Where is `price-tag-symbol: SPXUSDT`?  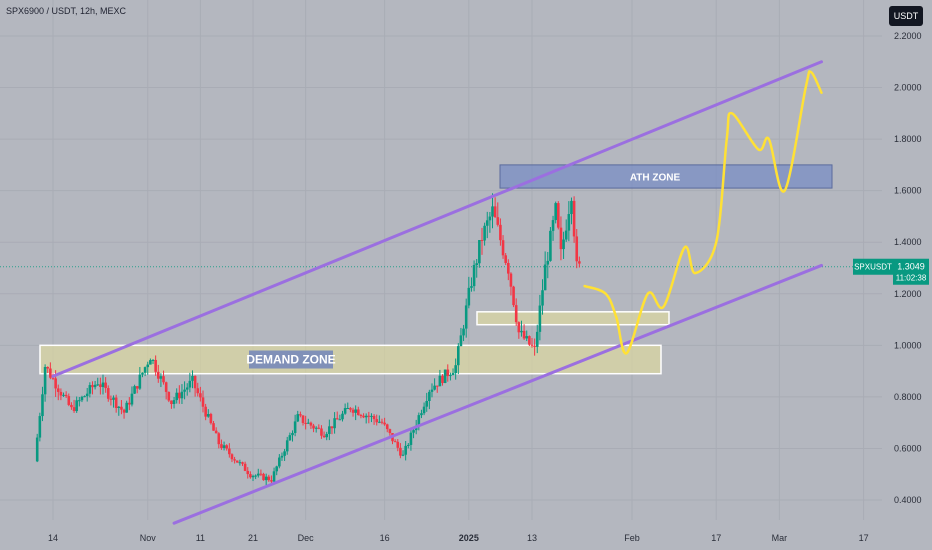 price-tag-symbol: SPXUSDT is located at coordinates (873, 267).